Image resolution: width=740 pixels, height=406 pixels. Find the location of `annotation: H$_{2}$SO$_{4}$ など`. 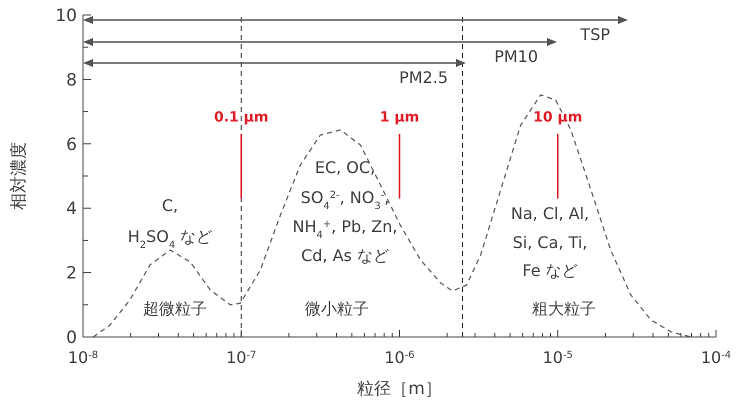

annotation: H$_{2}$SO$_{4}$ など is located at coordinates (170, 238).